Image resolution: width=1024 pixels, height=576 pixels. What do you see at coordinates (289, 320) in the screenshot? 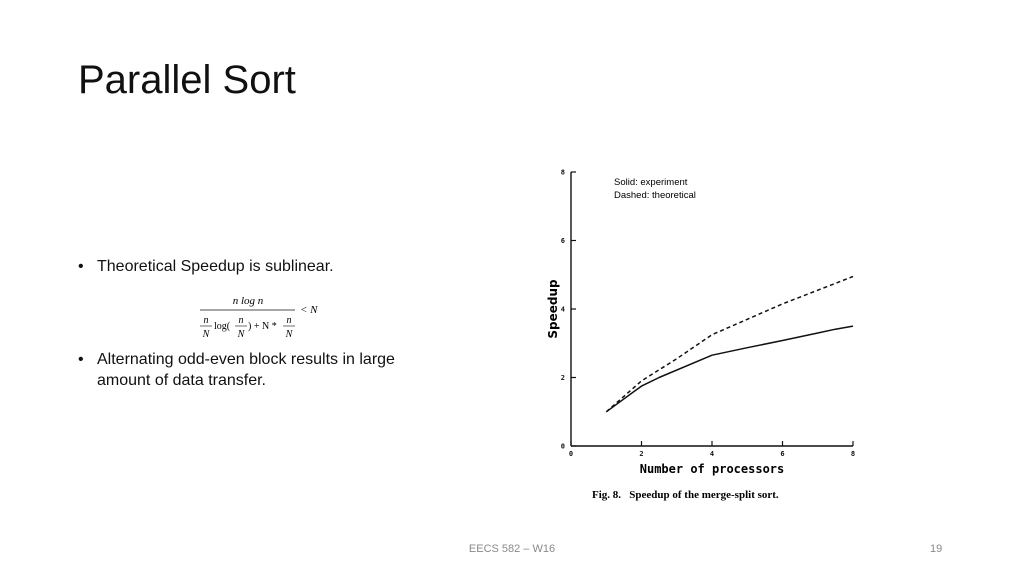
I see `formula-term3-num: n` at bounding box center [289, 320].